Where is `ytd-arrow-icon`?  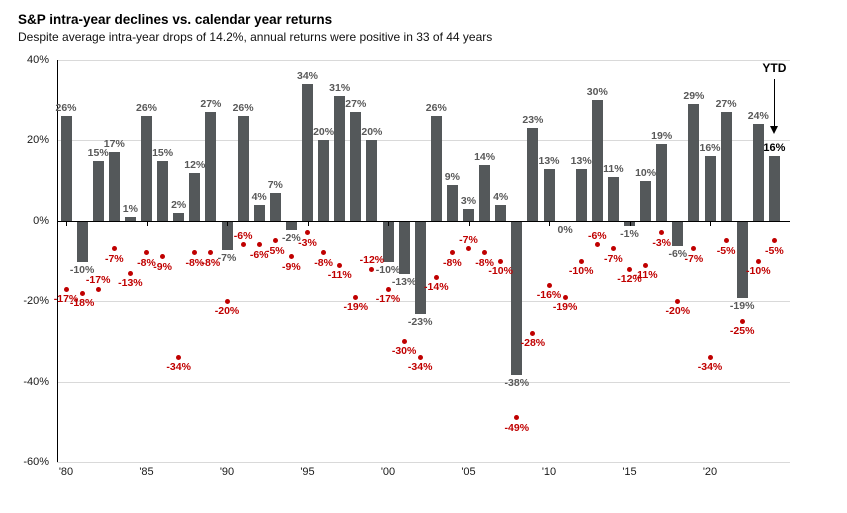 ytd-arrow-icon is located at coordinates (773, 130).